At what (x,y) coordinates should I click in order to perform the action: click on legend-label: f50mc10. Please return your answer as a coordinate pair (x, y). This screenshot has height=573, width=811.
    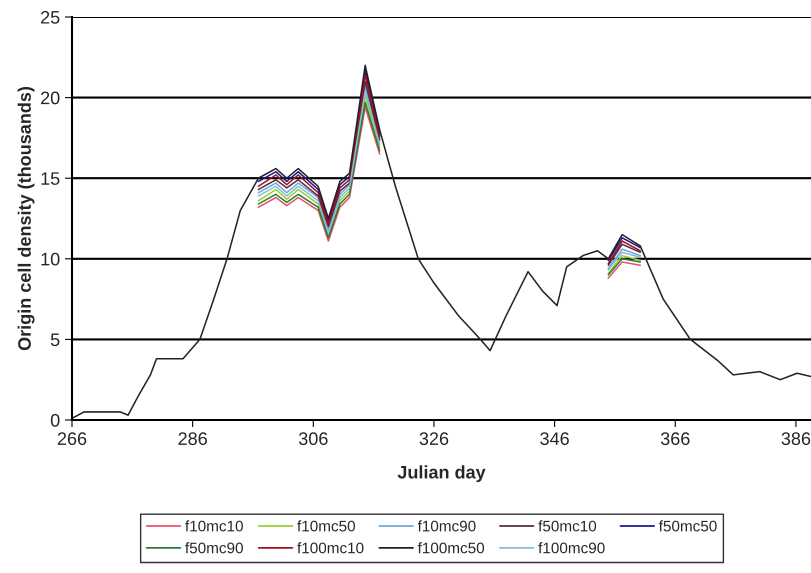
    Looking at the image, I should click on (567, 526).